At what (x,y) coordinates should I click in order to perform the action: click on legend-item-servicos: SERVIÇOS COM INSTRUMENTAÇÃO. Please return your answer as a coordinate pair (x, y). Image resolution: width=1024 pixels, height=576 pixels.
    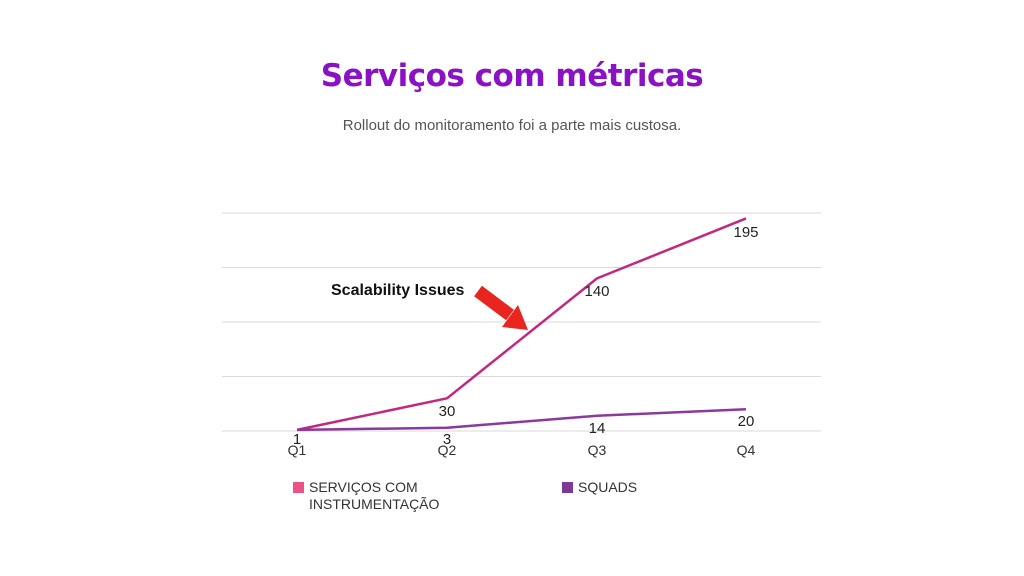
    Looking at the image, I should click on (366, 496).